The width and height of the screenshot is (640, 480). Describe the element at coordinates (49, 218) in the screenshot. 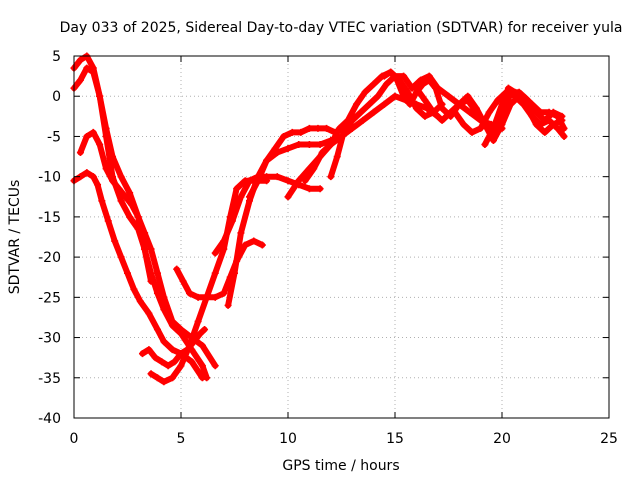

I see `y-tick-label: -15` at that location.